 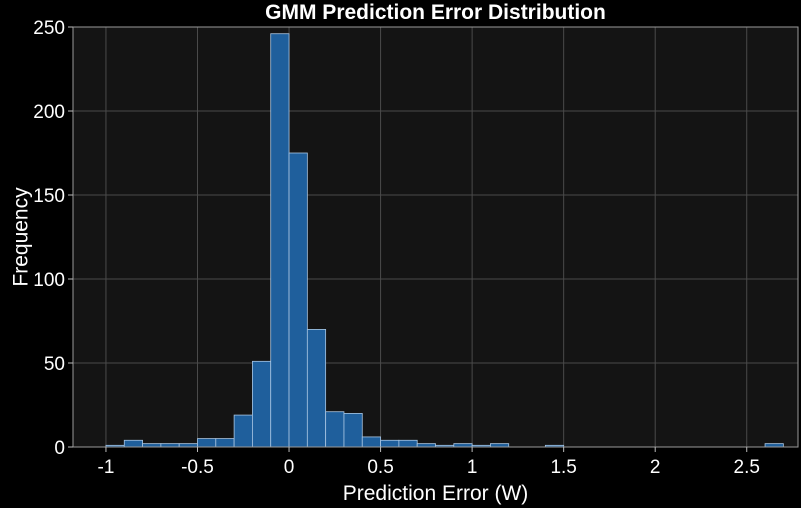 I want to click on y-tick-label: 0, so click(x=59, y=448).